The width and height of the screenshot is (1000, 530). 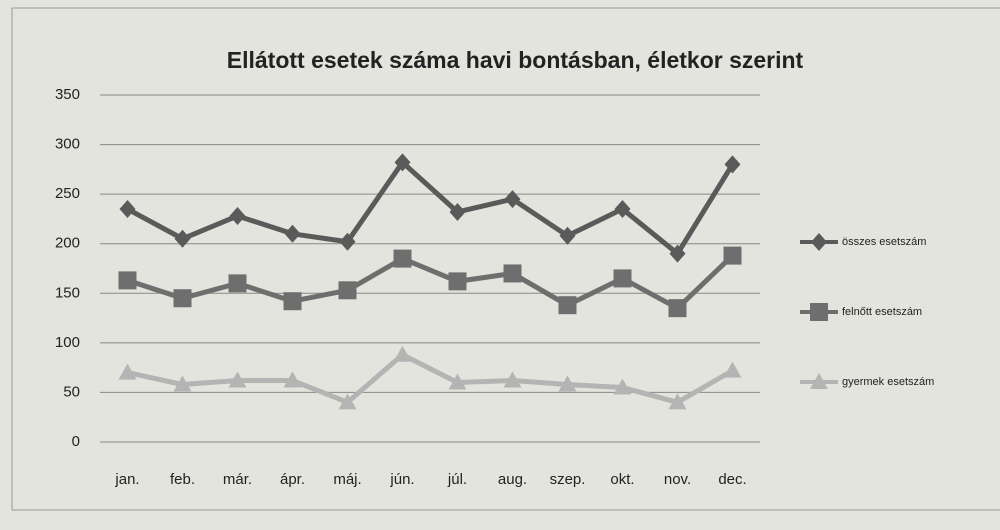 What do you see at coordinates (182, 479) in the screenshot?
I see `x-tick-label: feb.` at bounding box center [182, 479].